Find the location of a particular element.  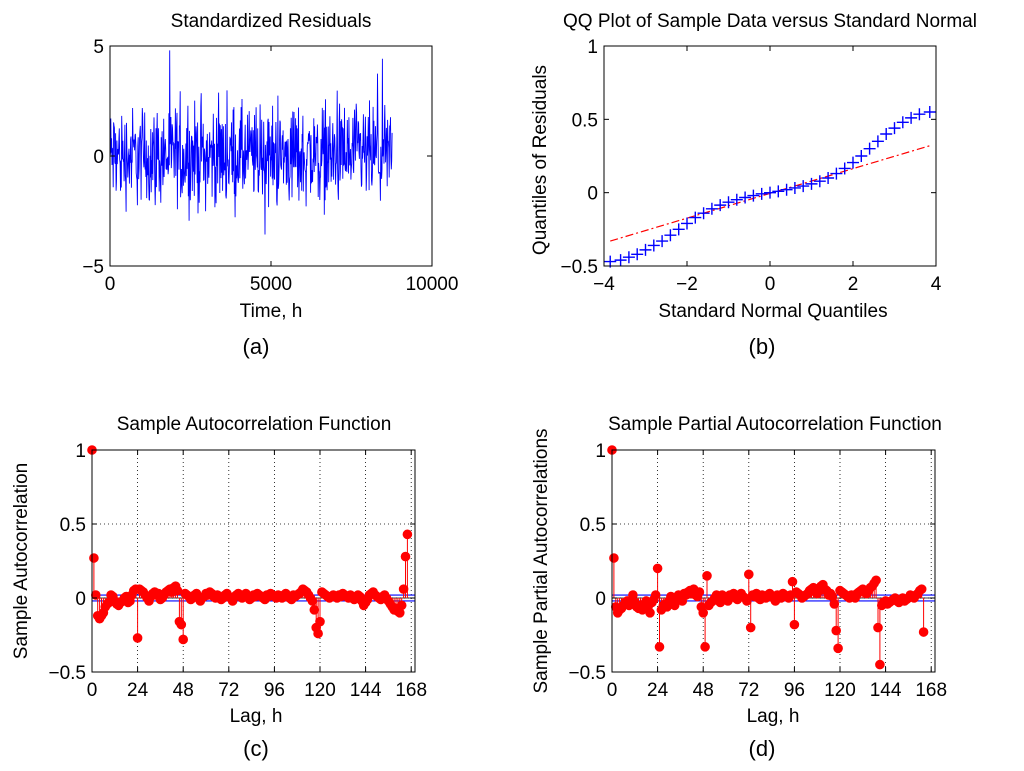

x-tick-label: 2 is located at coordinates (853, 284).